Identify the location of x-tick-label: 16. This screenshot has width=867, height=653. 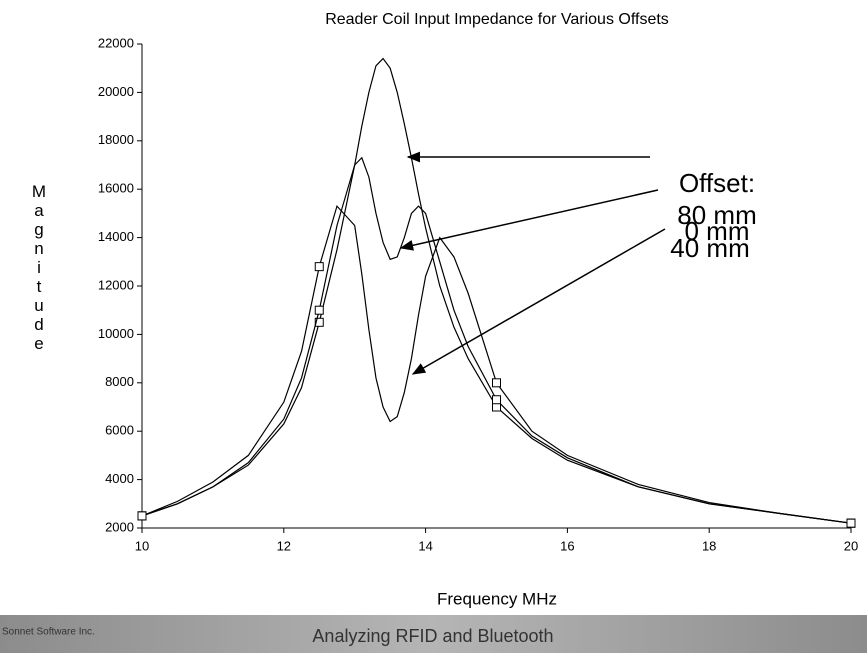
(567, 545).